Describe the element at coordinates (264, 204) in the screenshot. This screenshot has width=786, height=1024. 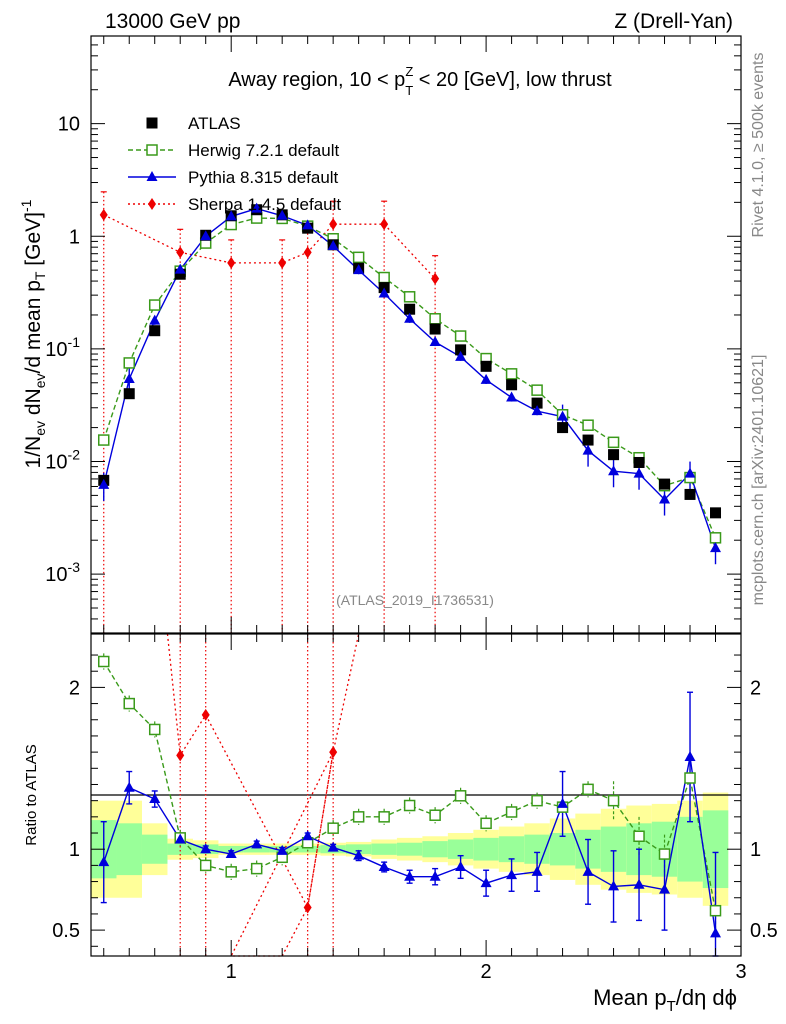
I see `legend-label: Sherpa 1.4.5 default` at that location.